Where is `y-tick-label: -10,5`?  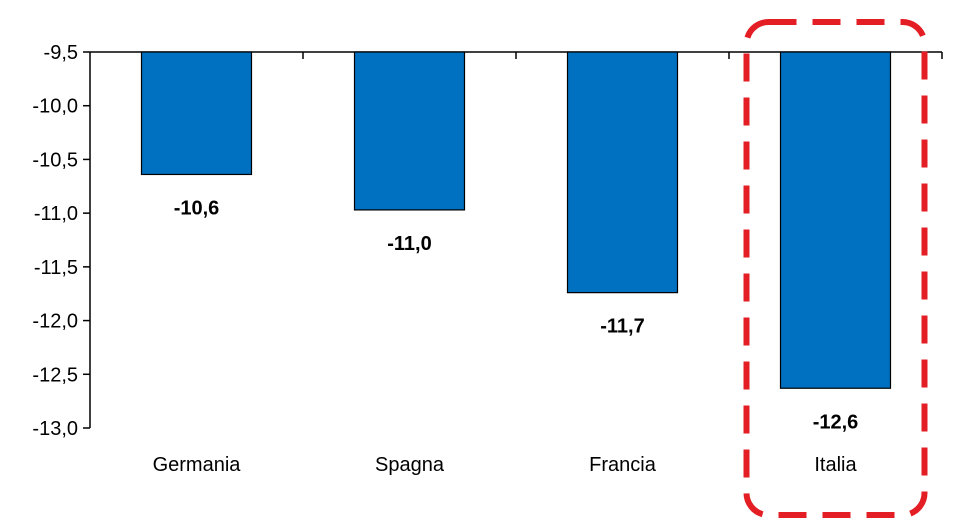 y-tick-label: -10,5 is located at coordinates (55, 160).